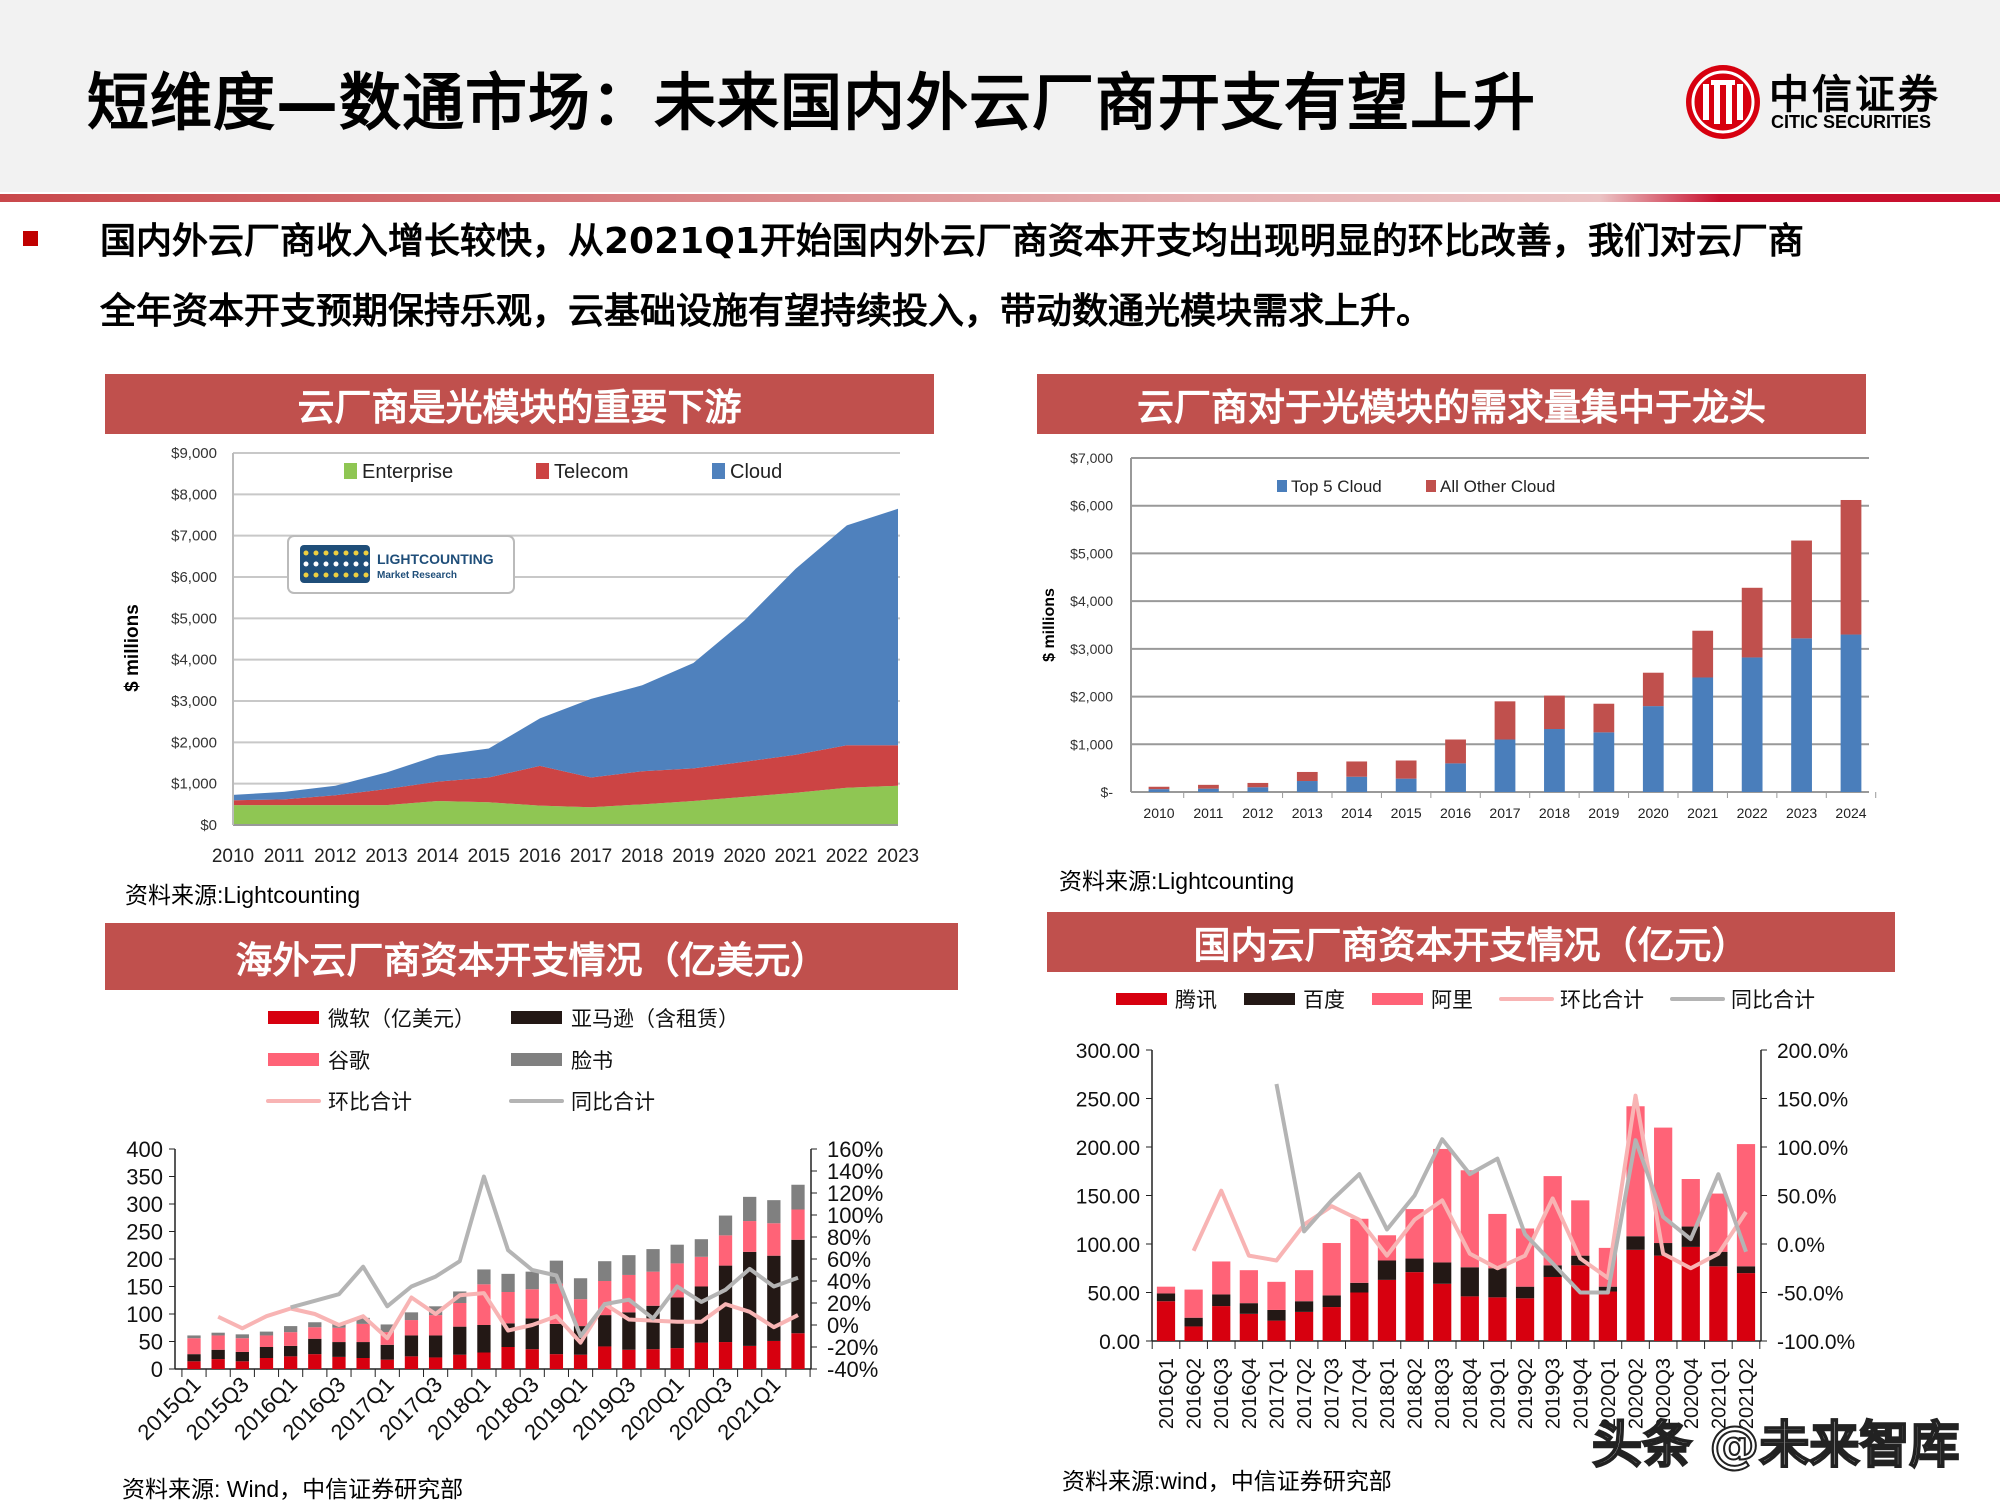  What do you see at coordinates (370, 1102) in the screenshot?
I see `legend-label: 环比合计` at bounding box center [370, 1102].